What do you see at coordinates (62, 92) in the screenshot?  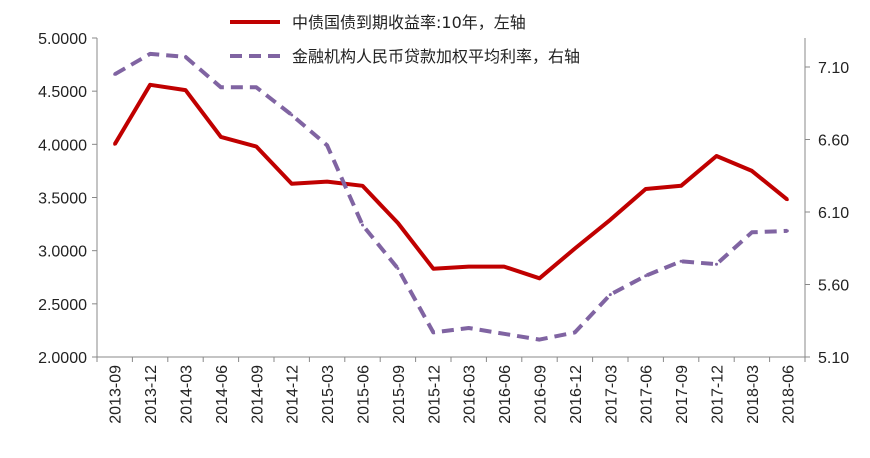 I see `left-tick-label: 4.5000` at bounding box center [62, 92].